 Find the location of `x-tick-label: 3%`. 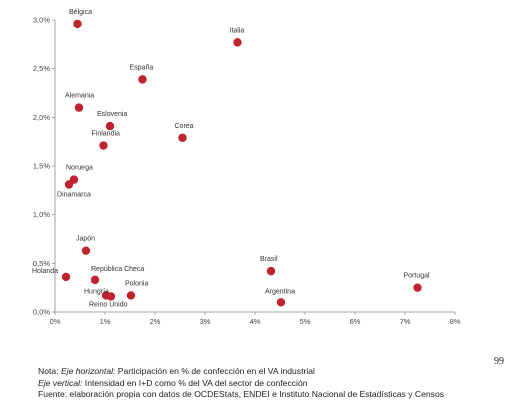

x-tick-label: 3% is located at coordinates (205, 321).